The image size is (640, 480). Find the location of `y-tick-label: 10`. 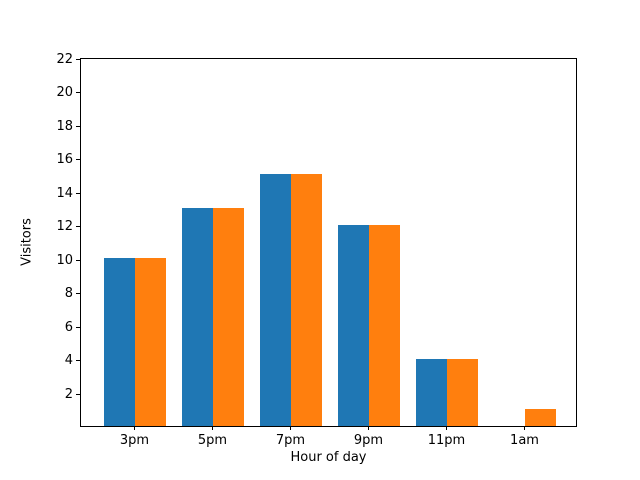

y-tick-label: 10 is located at coordinates (64, 260).